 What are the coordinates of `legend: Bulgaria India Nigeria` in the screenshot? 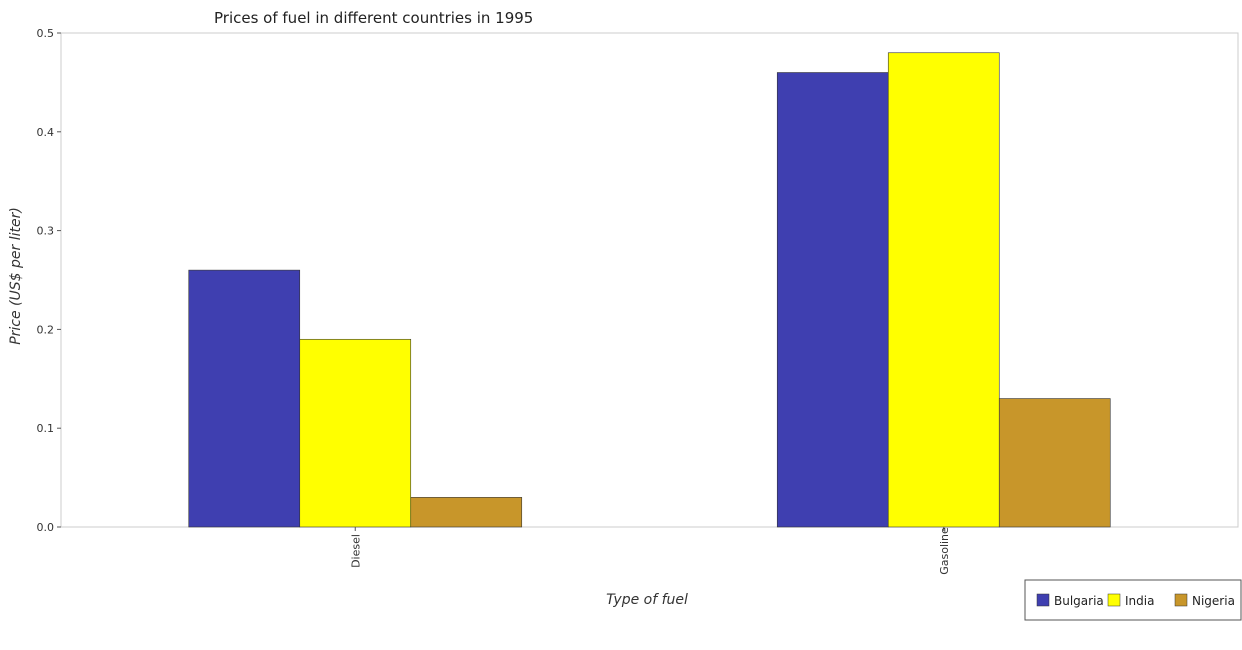 It's located at (1133, 600).